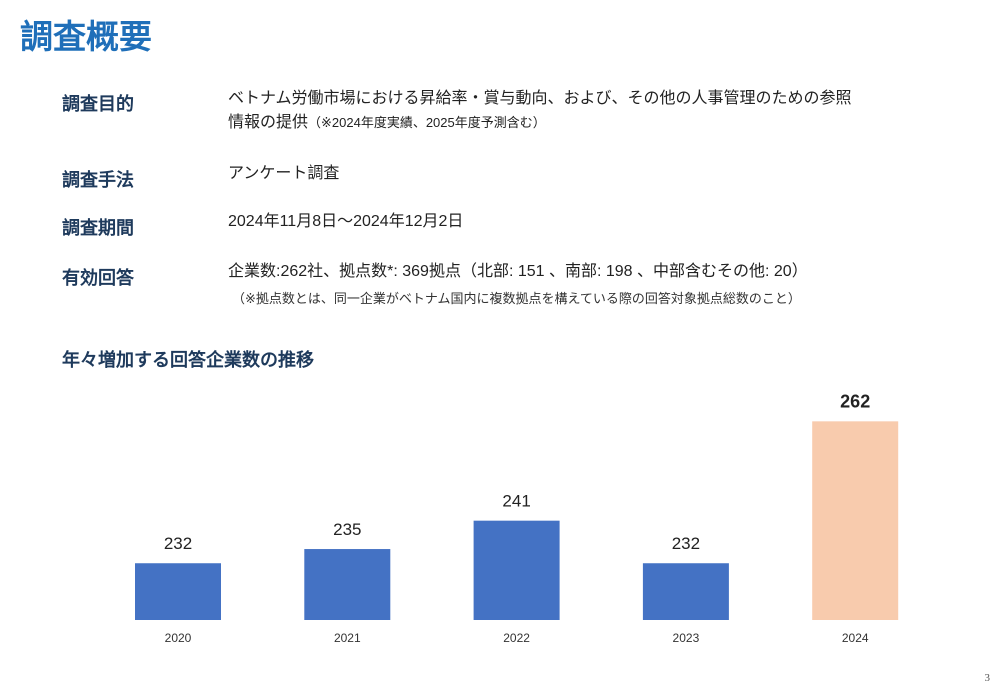  I want to click on bar-2020, so click(178, 591).